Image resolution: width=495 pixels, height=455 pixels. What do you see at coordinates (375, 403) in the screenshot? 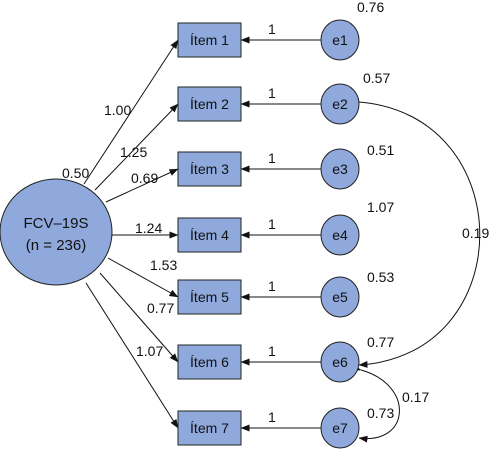
I see `covariance-arc-e6-e7` at bounding box center [375, 403].